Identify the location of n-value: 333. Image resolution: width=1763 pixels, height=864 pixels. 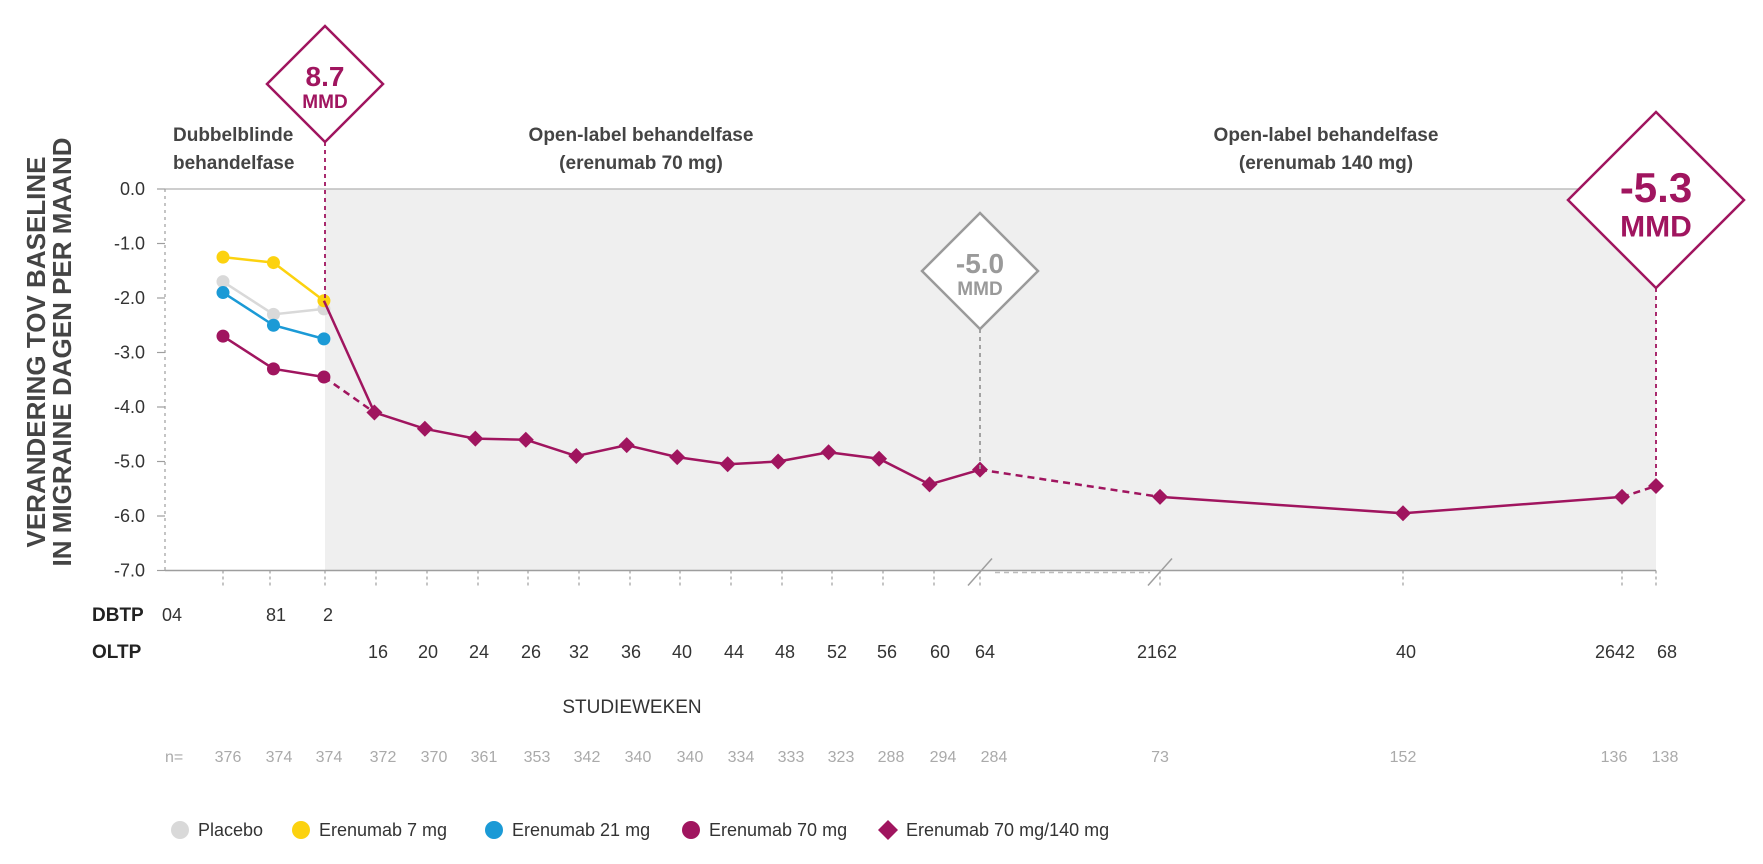
(791, 757).